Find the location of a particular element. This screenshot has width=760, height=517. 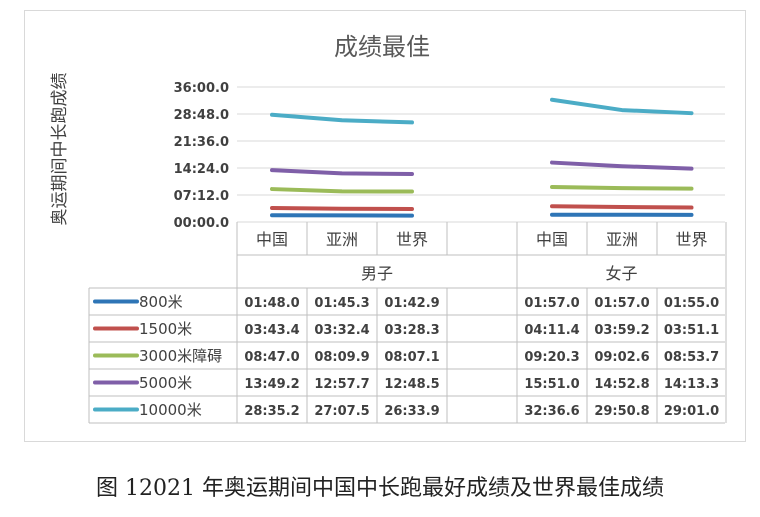

table-cell-value: 29:50.8 is located at coordinates (621, 411).